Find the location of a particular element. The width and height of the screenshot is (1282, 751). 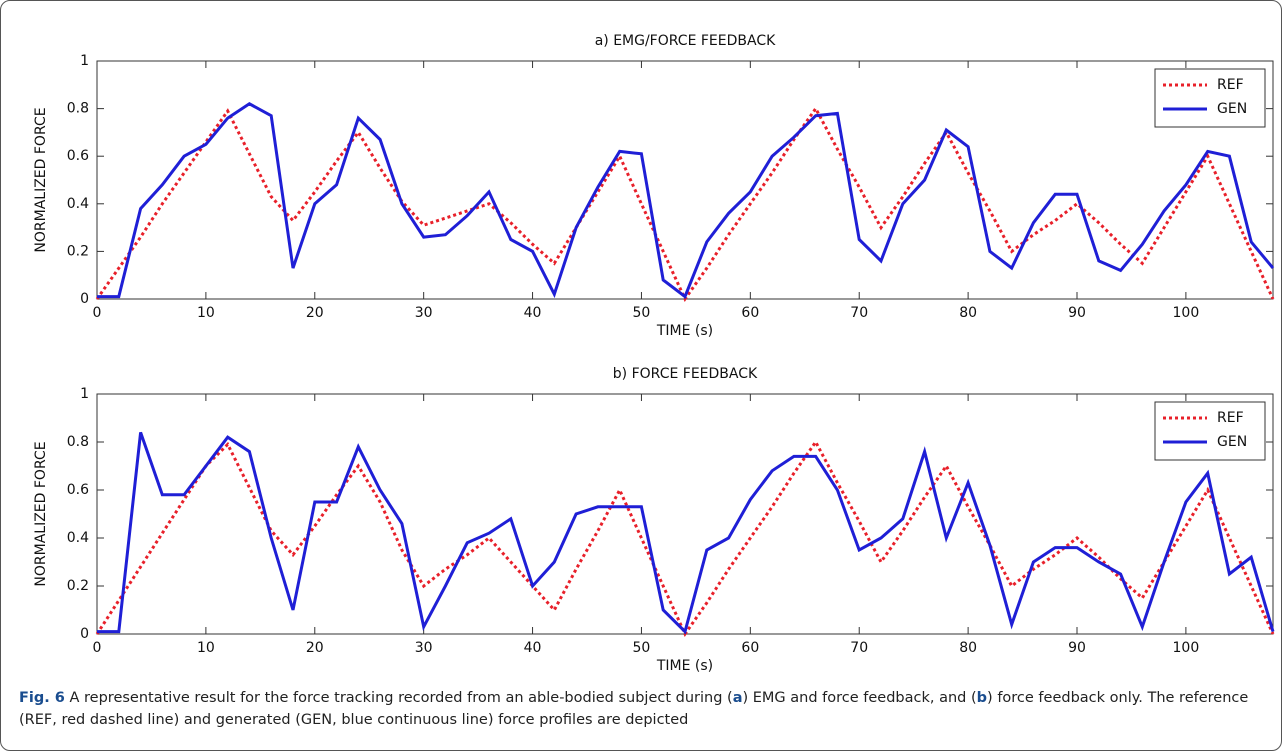

caption-text: b is located at coordinates (982, 698).